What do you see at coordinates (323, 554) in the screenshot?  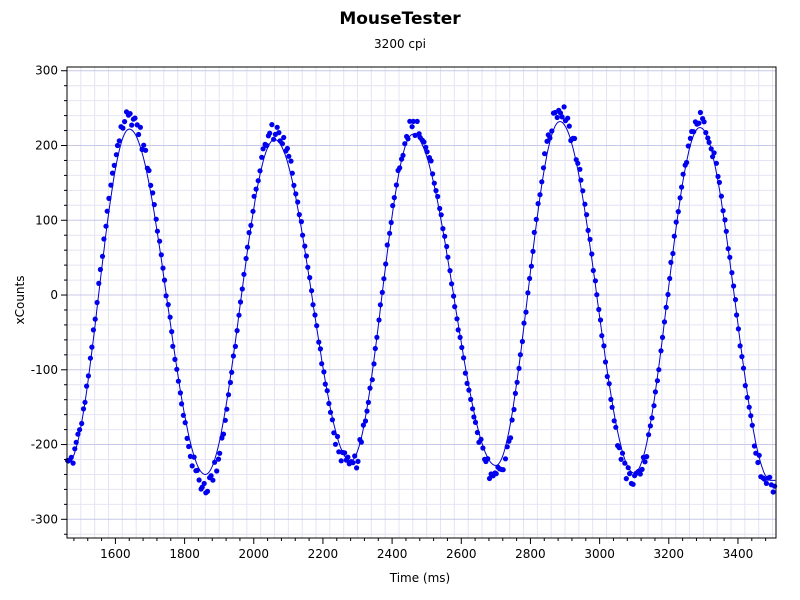 I see `x-tick-label: 2200` at bounding box center [323, 554].